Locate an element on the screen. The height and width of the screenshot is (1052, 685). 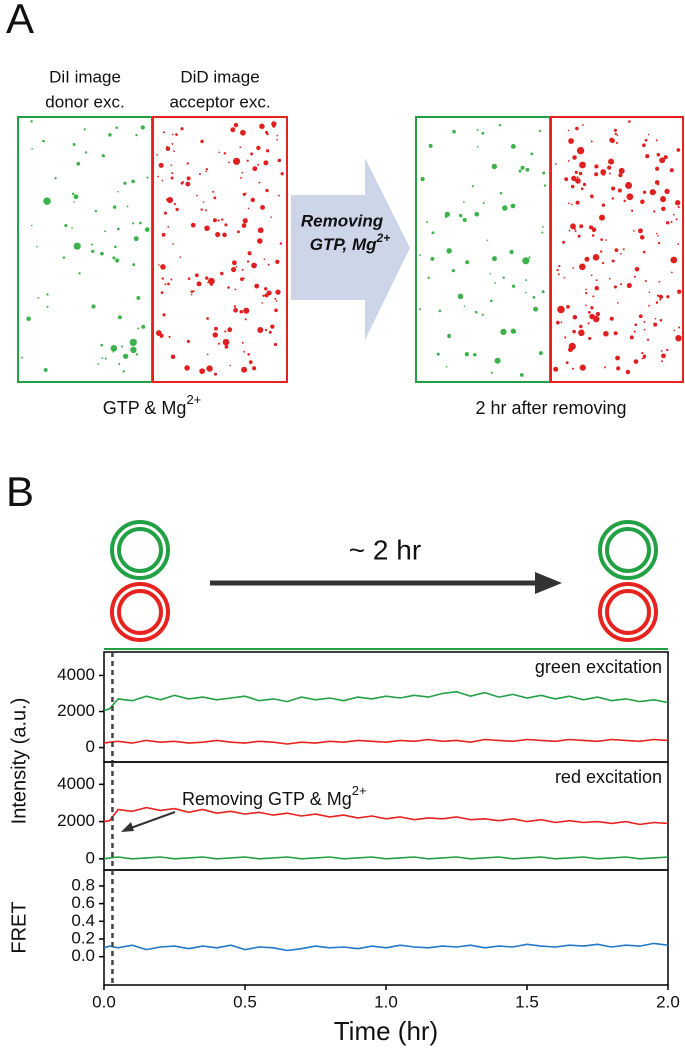
vesicle-icons is located at coordinates (384, 581).